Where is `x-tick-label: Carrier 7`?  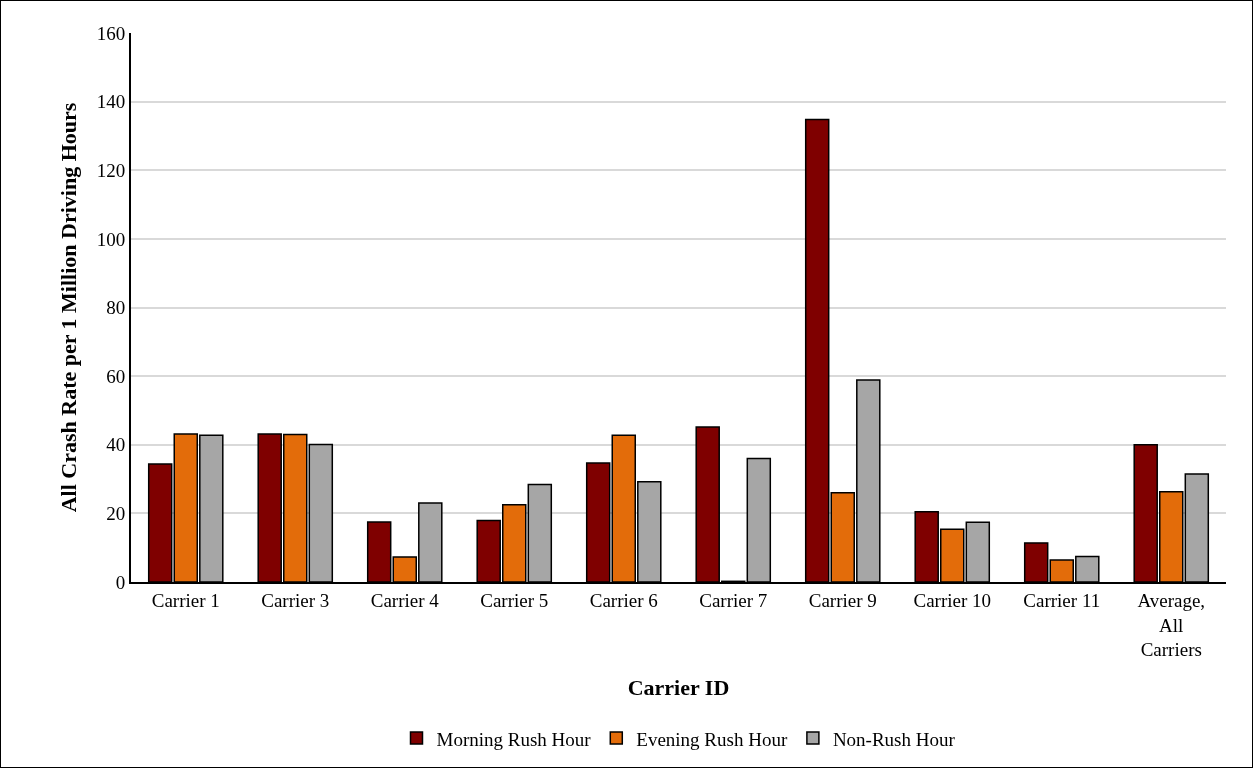
x-tick-label: Carrier 7 is located at coordinates (733, 600).